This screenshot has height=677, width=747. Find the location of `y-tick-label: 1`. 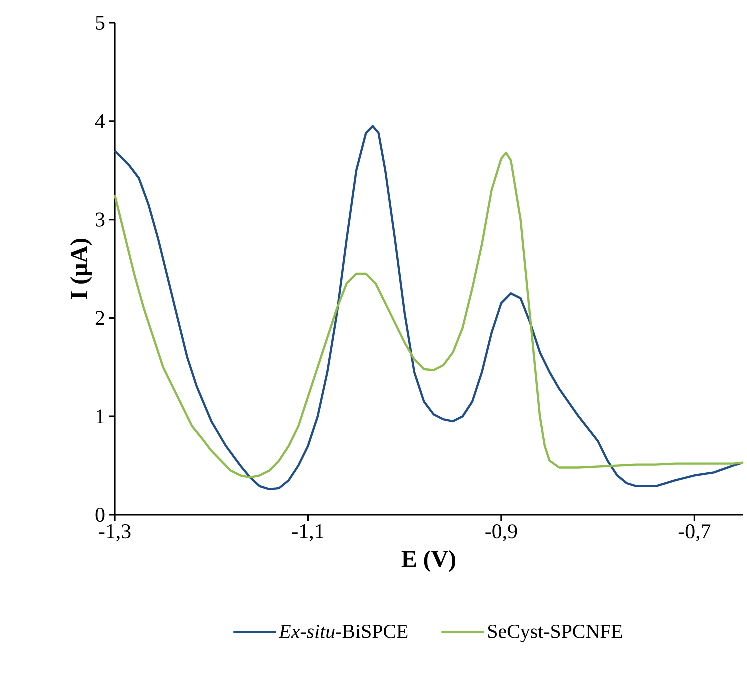

y-tick-label: 1 is located at coordinates (100, 417).